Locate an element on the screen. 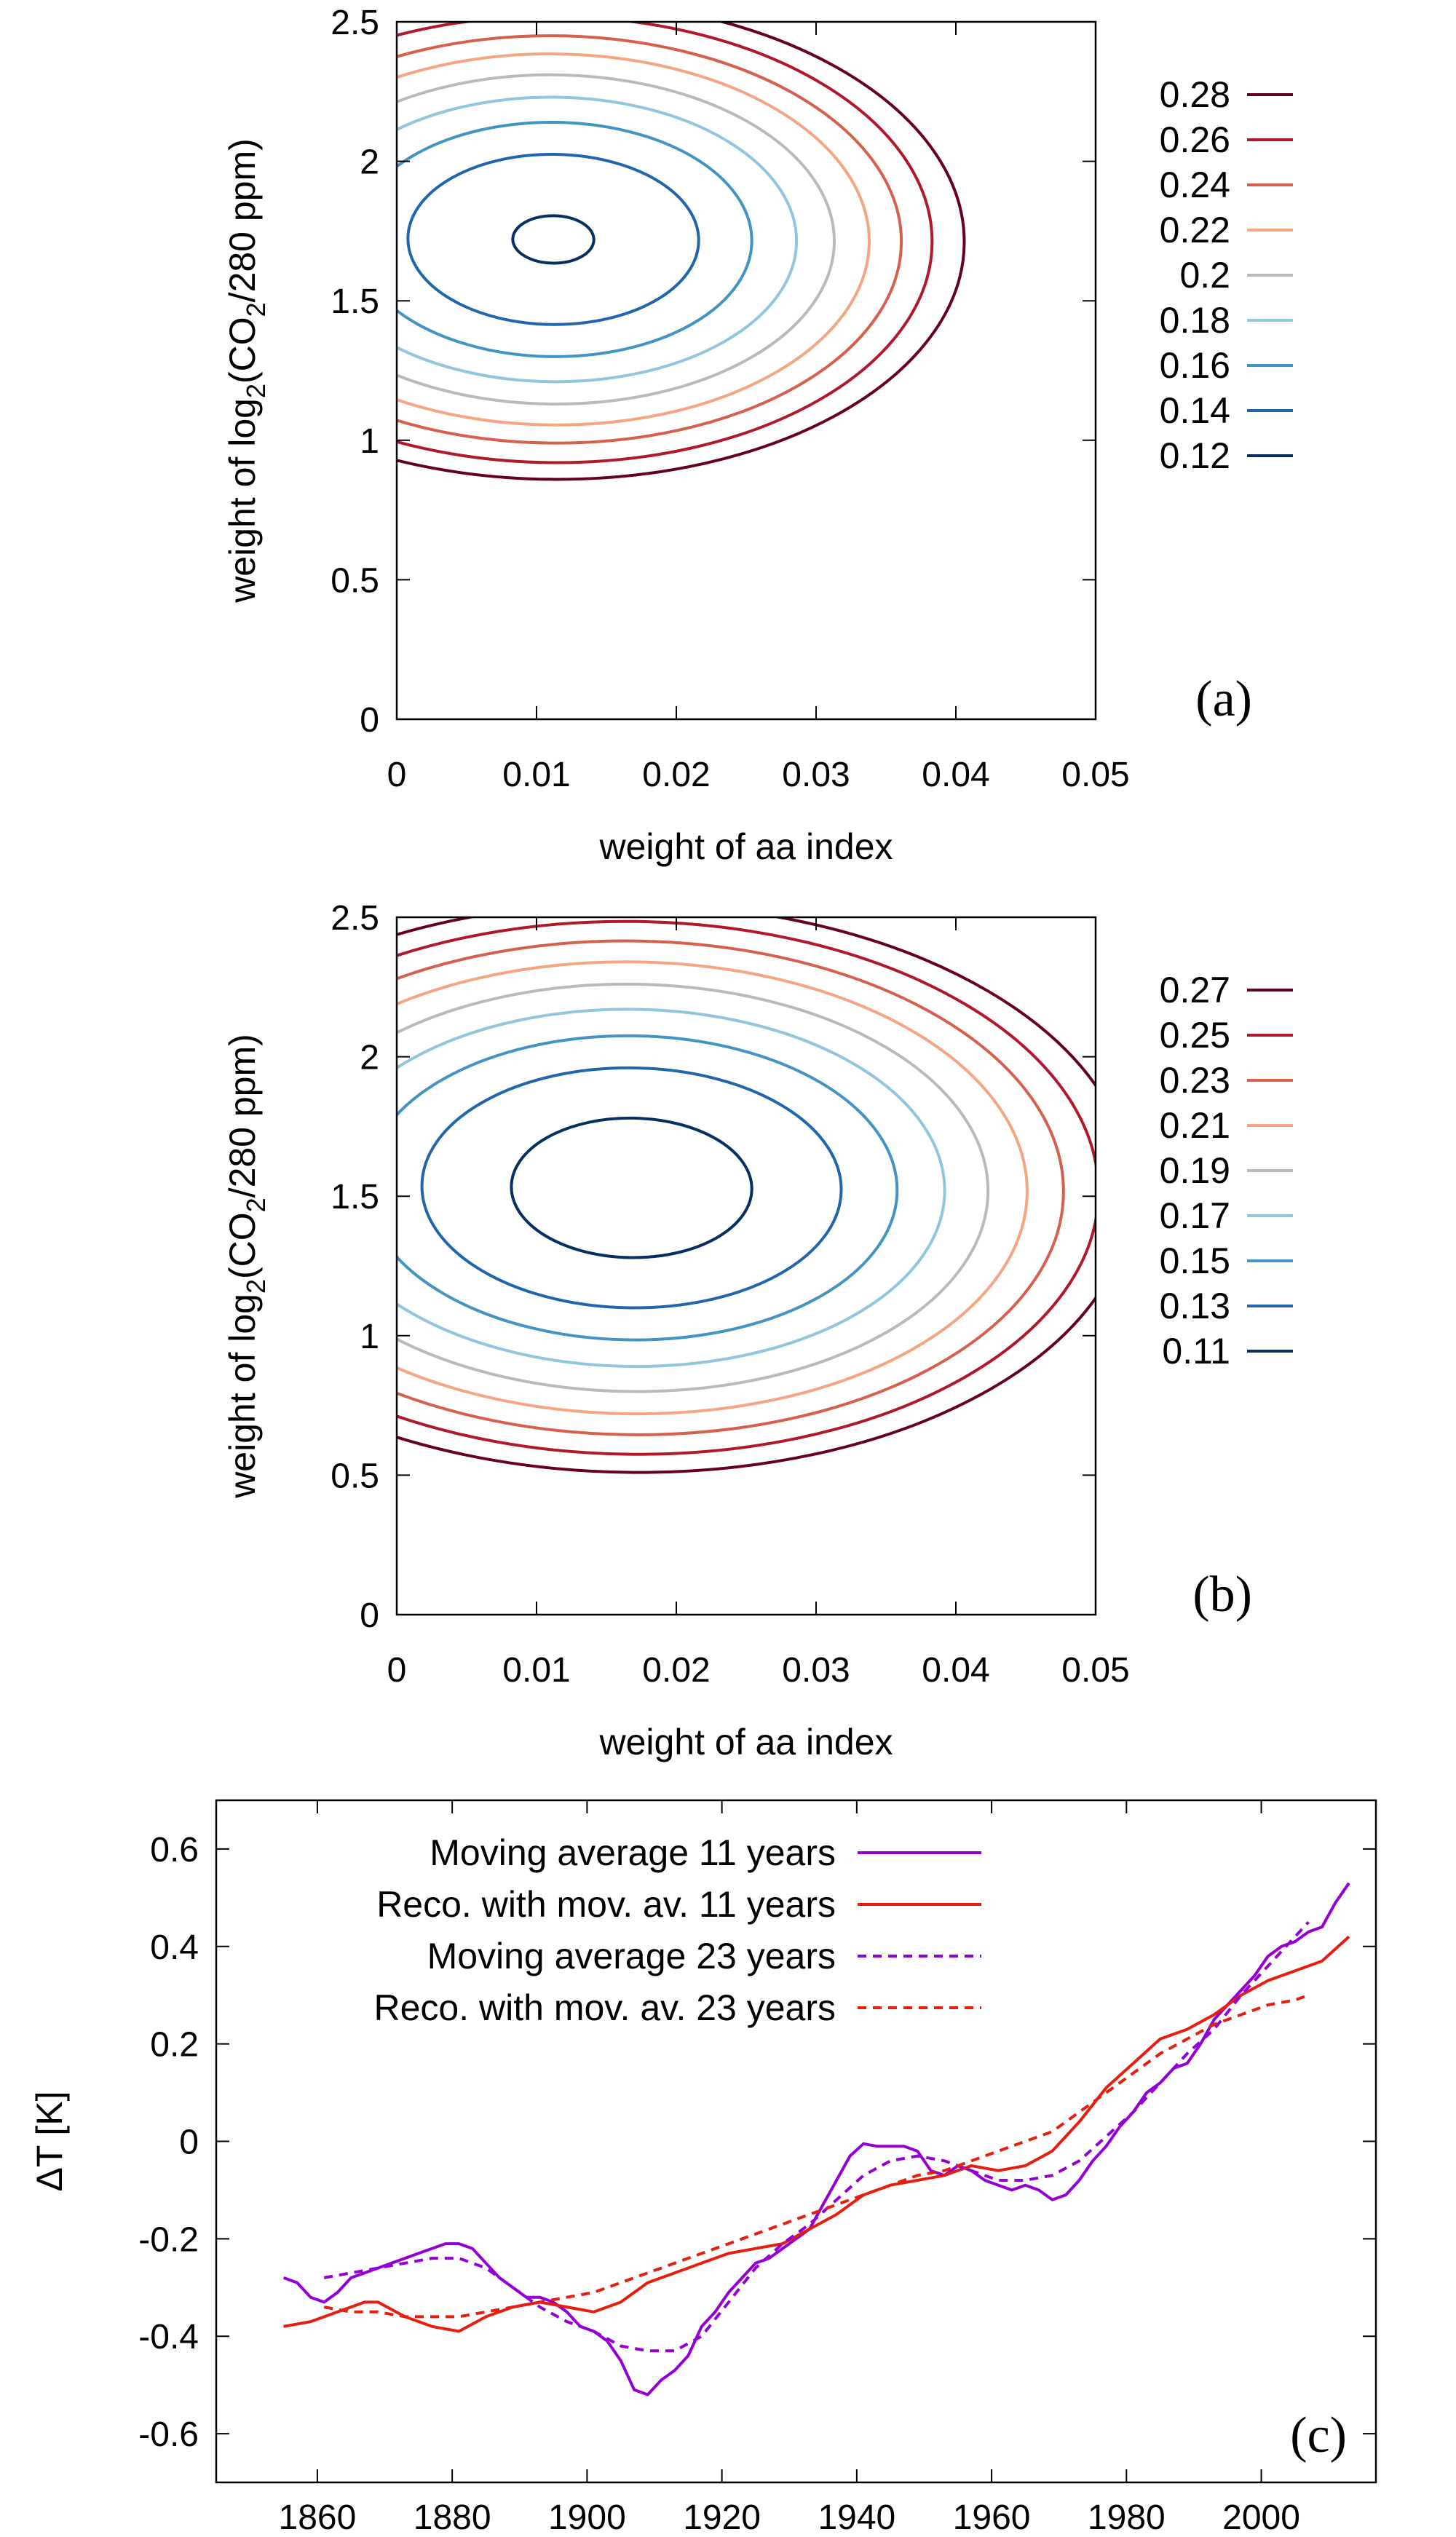 This screenshot has width=1456, height=2537. contour-line-0.21 is located at coordinates (713, 1188).